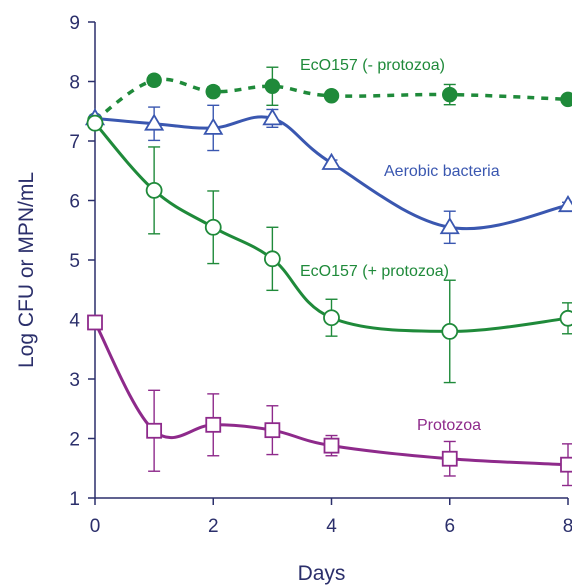  Describe the element at coordinates (26, 270) in the screenshot. I see `y-axis-title: Log CFU or MPN/mL` at that location.